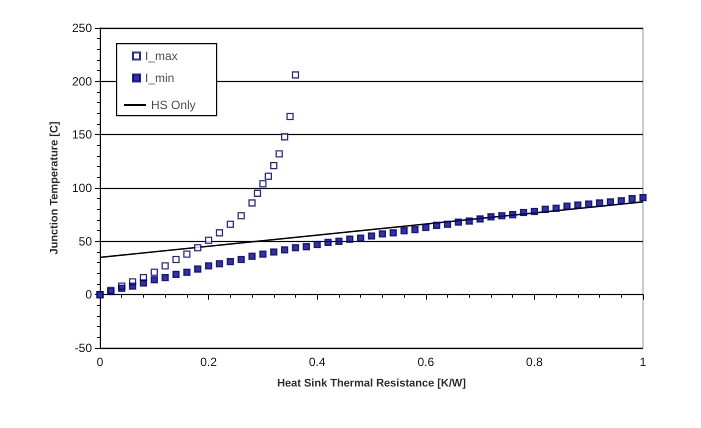 The height and width of the screenshot is (428, 701). What do you see at coordinates (425, 362) in the screenshot?
I see `x-tick-label: 0.6` at bounding box center [425, 362].